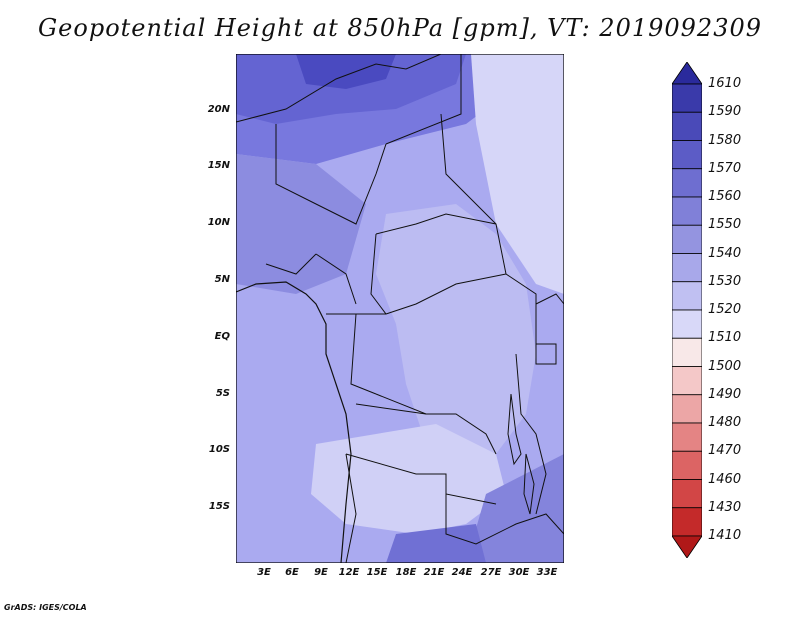 This screenshot has height=618, width=800. What do you see at coordinates (219, 506) in the screenshot?
I see `y-tick-label-15s: 15S` at bounding box center [219, 506].